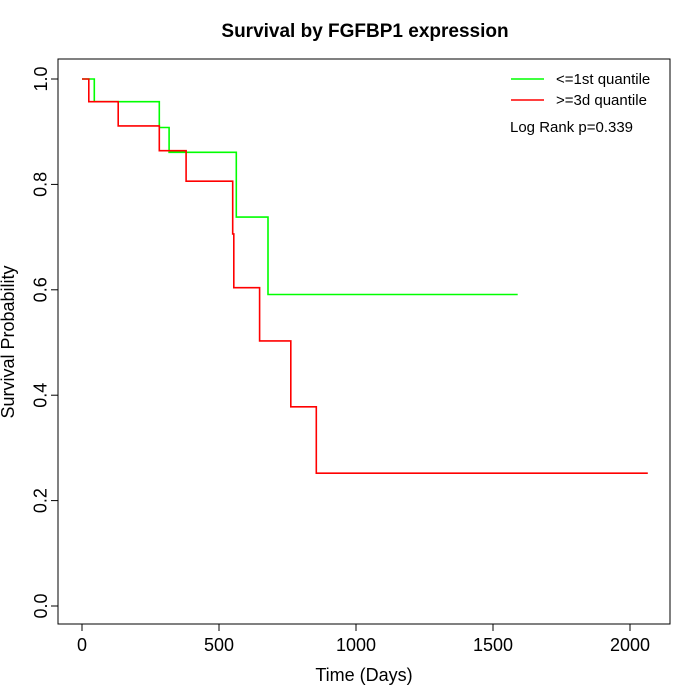 This screenshot has height=700, width=700. What do you see at coordinates (41, 395) in the screenshot?
I see `y-tick-label: 0.4` at bounding box center [41, 395].